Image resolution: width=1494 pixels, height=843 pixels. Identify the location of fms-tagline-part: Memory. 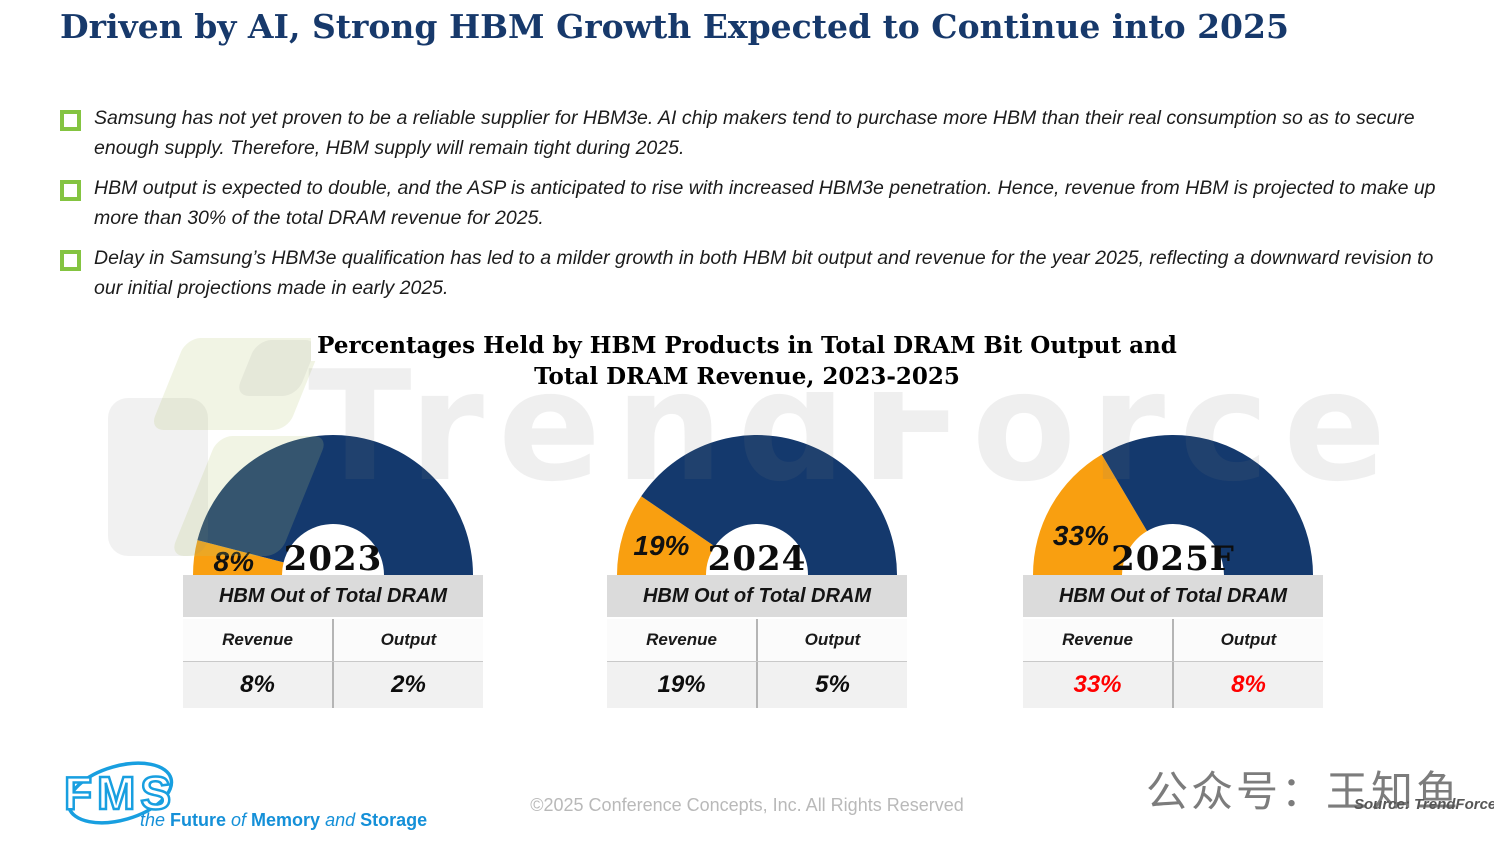
(286, 820).